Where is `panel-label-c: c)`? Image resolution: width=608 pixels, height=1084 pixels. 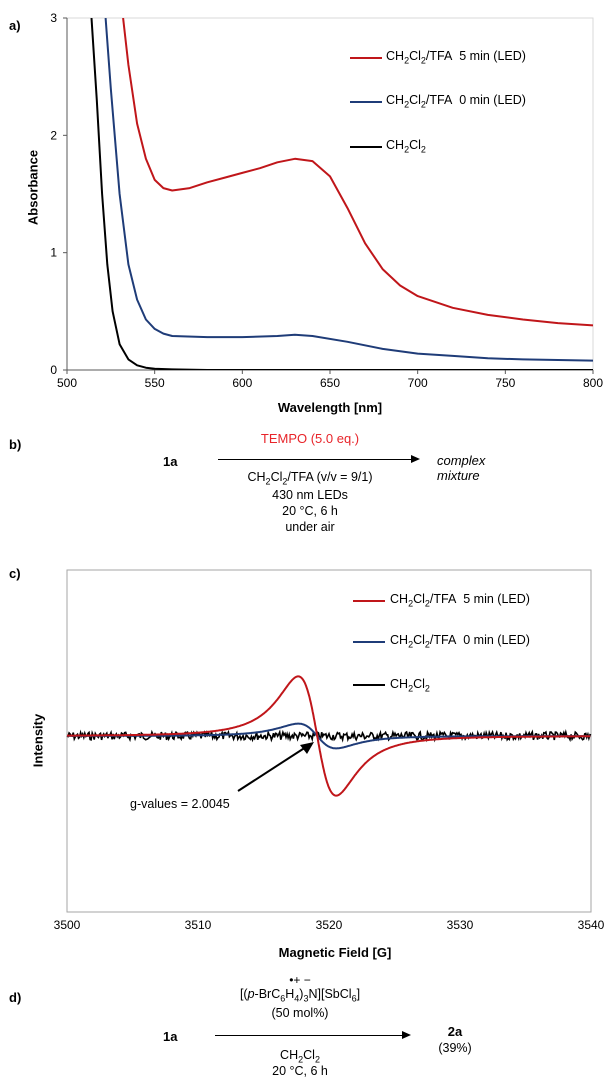 panel-label-c: c) is located at coordinates (15, 573).